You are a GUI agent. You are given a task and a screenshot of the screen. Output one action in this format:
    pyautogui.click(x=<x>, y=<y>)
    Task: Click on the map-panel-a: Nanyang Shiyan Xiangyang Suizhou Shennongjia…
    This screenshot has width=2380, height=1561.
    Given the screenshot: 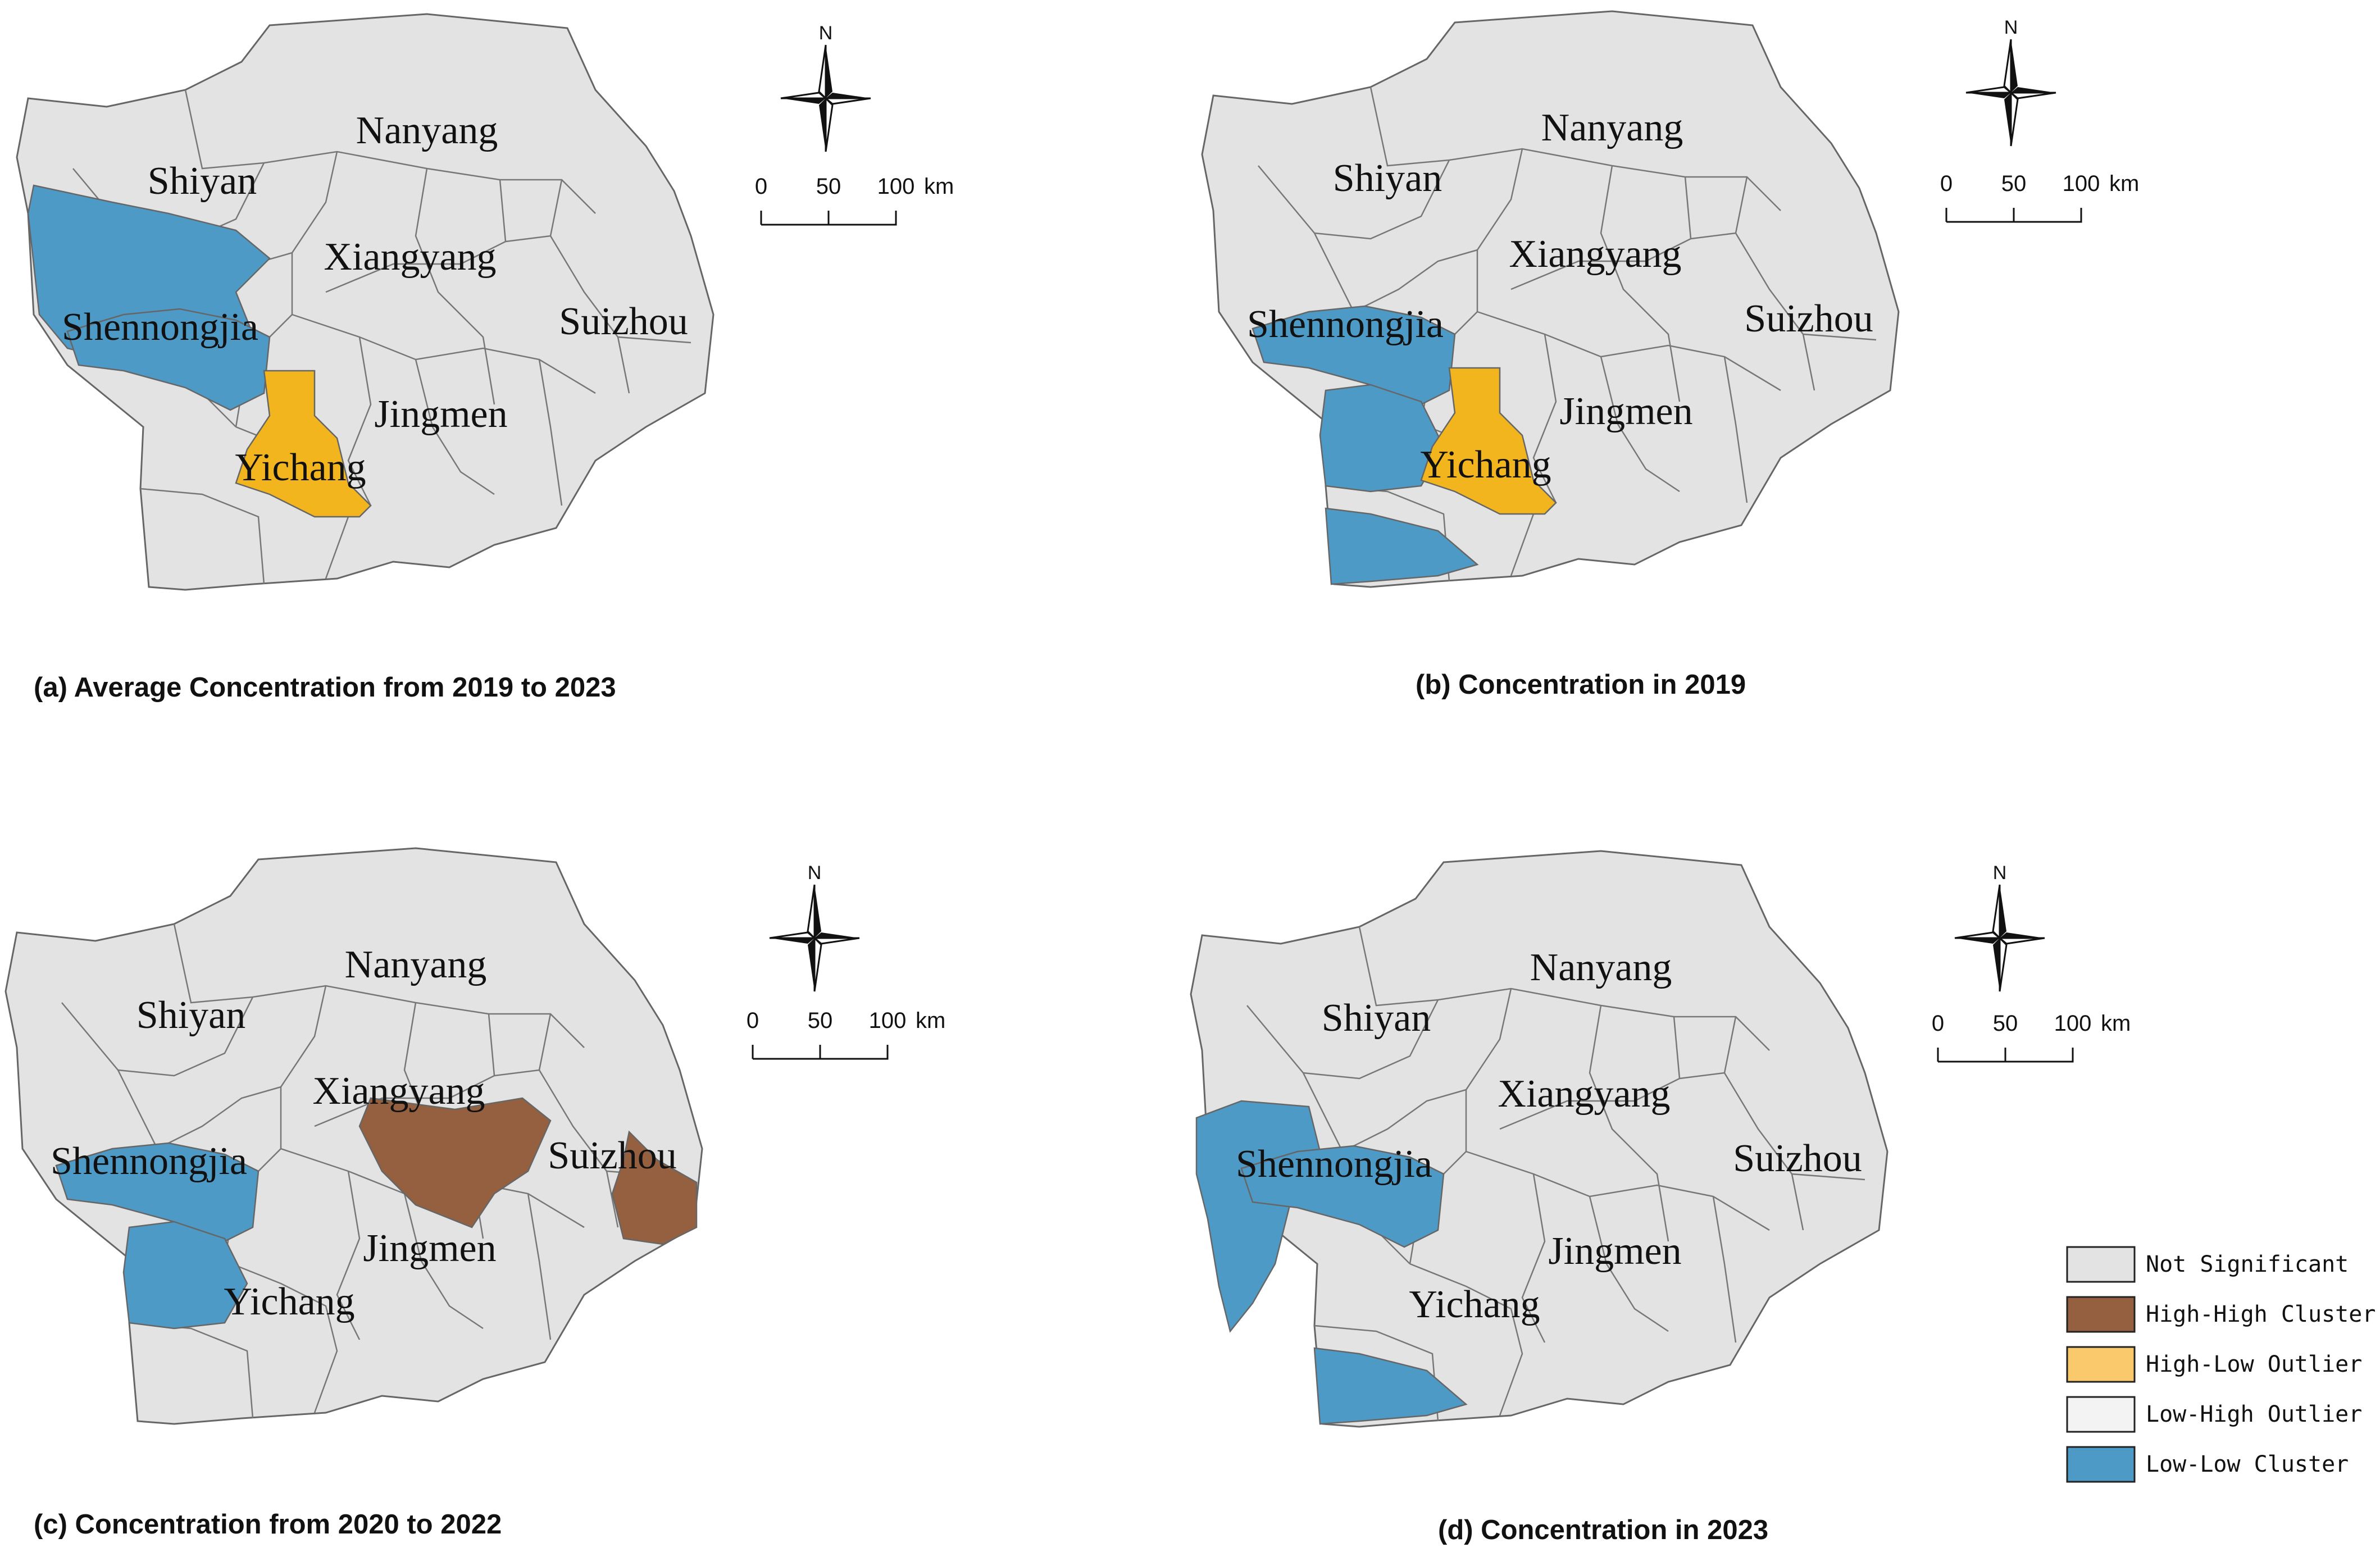 What is the action you would take?
    pyautogui.click(x=365, y=302)
    